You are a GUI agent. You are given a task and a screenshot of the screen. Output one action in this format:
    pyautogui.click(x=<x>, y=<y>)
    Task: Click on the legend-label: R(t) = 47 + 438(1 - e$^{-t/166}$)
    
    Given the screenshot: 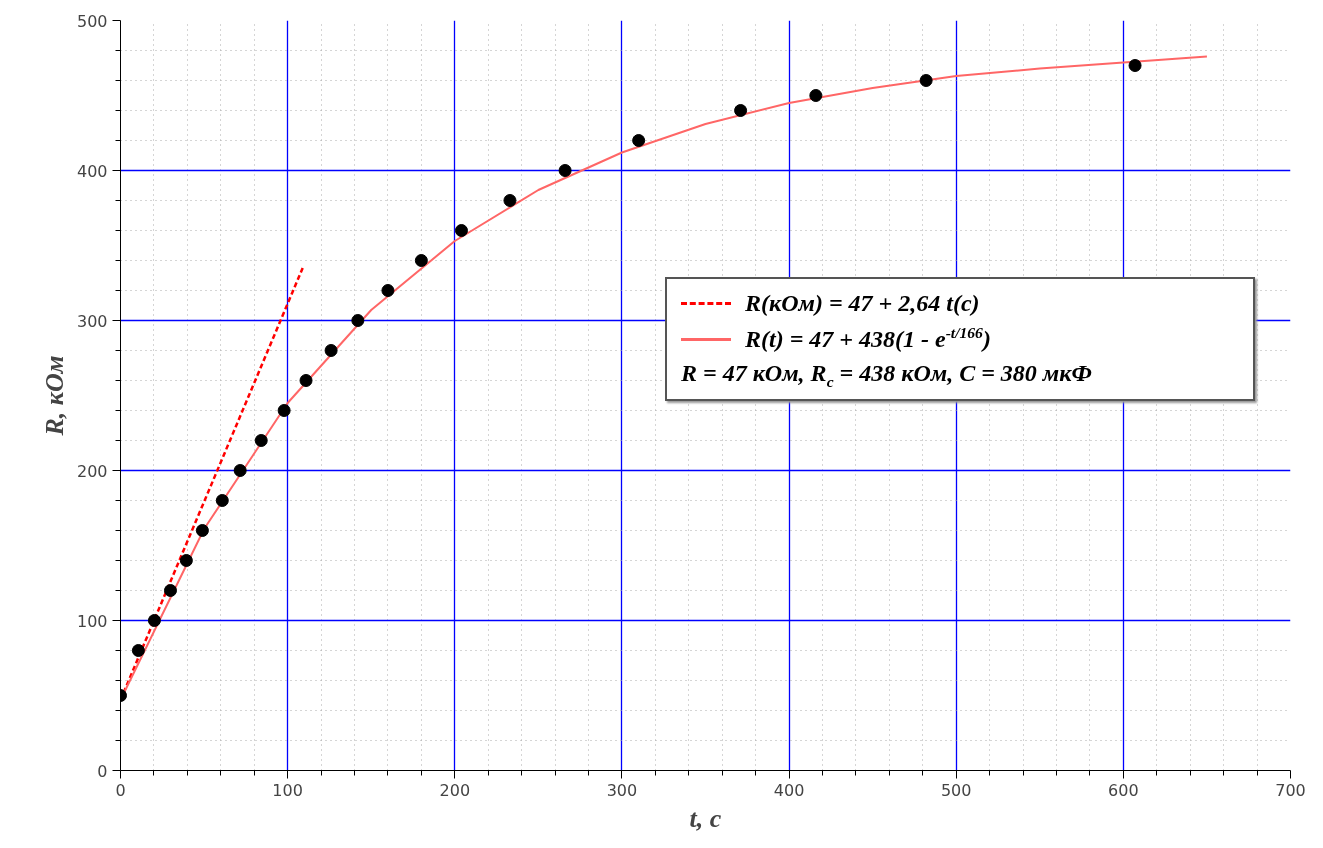 What is the action you would take?
    pyautogui.click(x=868, y=338)
    